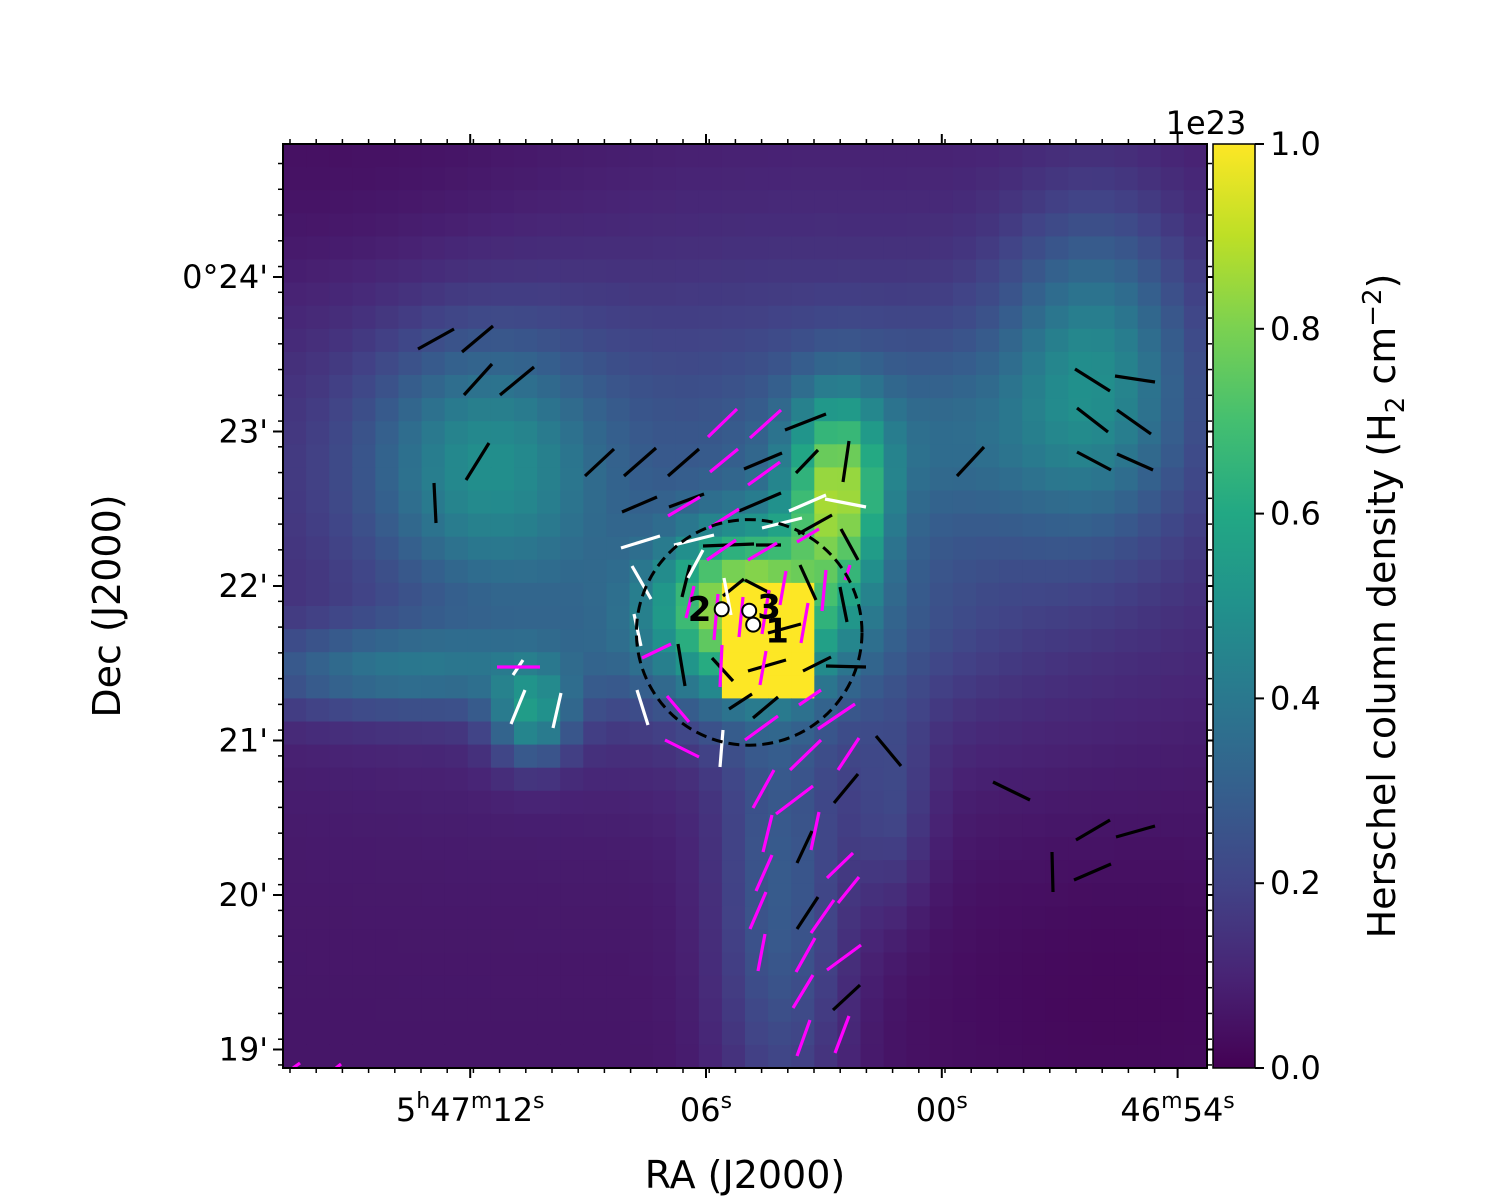 Image resolution: width=1500 pixels, height=1200 pixels. What do you see at coordinates (942, 1109) in the screenshot?
I see `x-tick-label: 00s` at bounding box center [942, 1109].